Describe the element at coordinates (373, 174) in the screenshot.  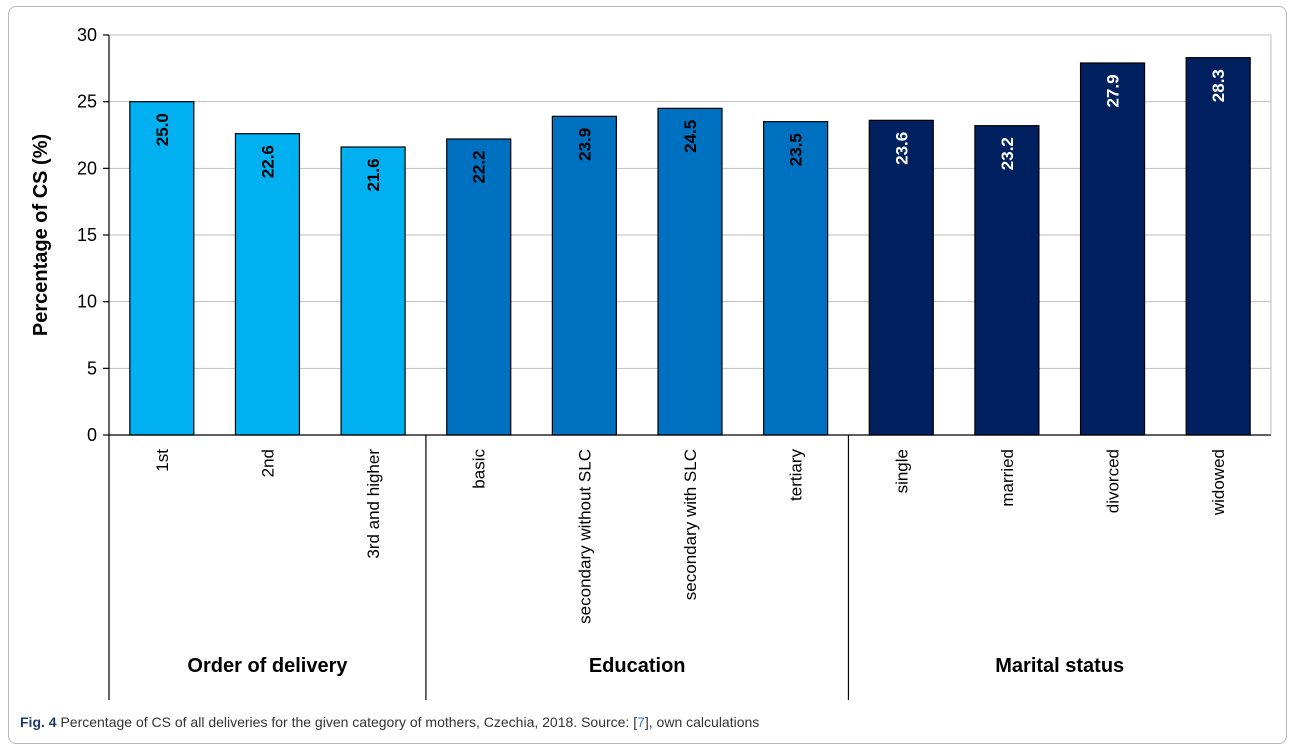
I see `value-label: 21.6` at that location.